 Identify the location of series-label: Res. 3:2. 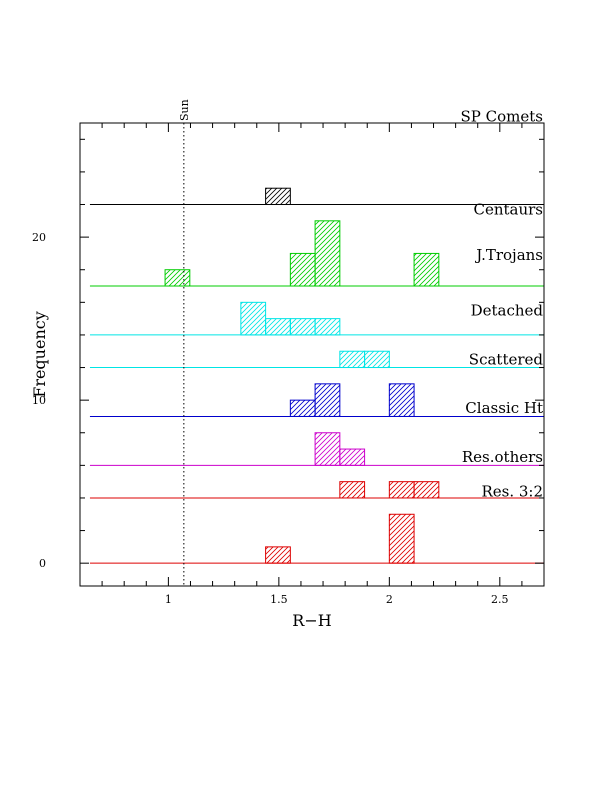
(512, 491).